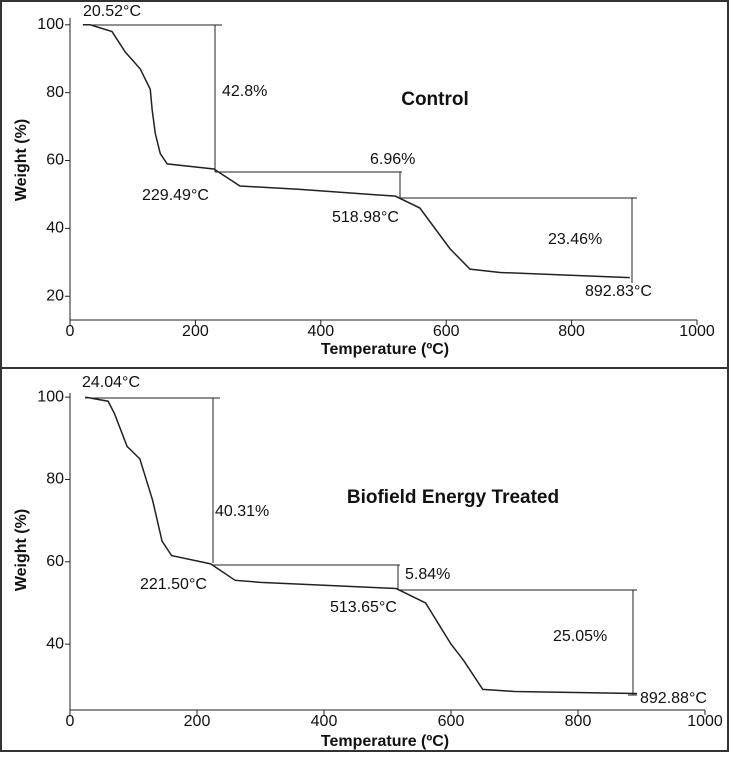 Image resolution: width=729 pixels, height=757 pixels. I want to click on annotation: 221.50°C, so click(173, 584).